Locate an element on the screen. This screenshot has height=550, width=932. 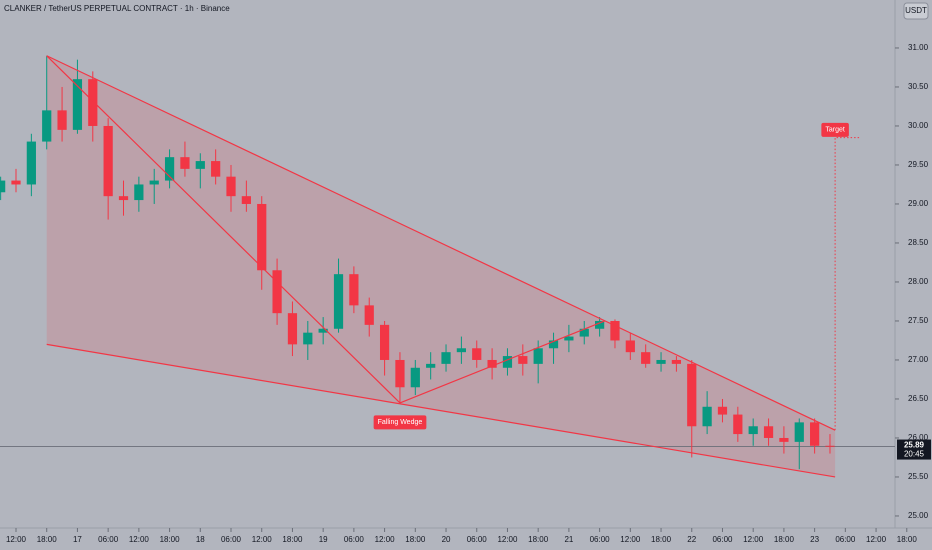
x-tick-label: 19 is located at coordinates (323, 539).